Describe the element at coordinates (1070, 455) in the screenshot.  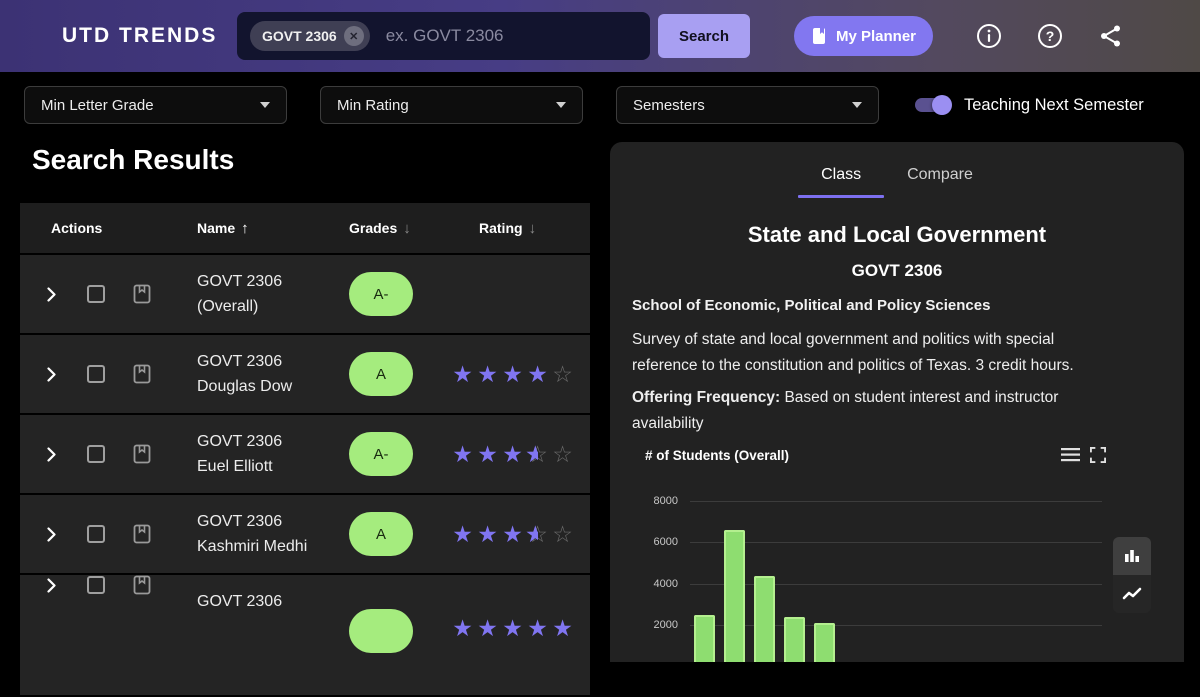
I see `menu-icon` at that location.